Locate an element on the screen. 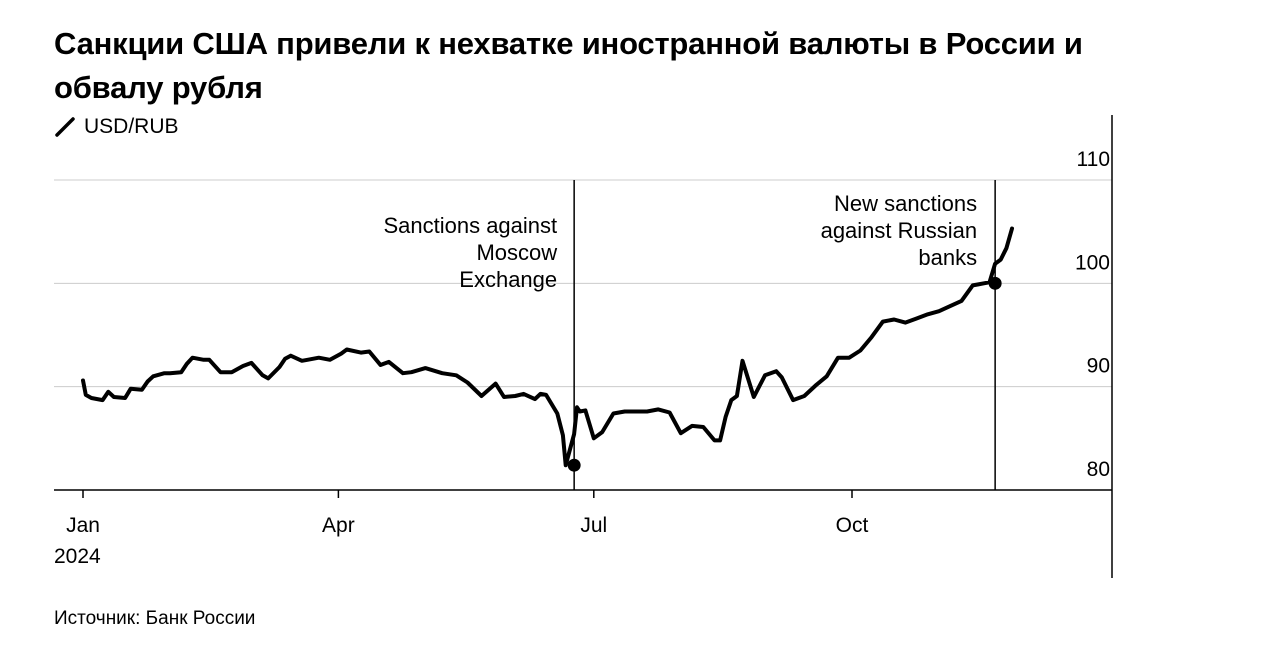  y-tick-label: 100 is located at coordinates (1092, 262).